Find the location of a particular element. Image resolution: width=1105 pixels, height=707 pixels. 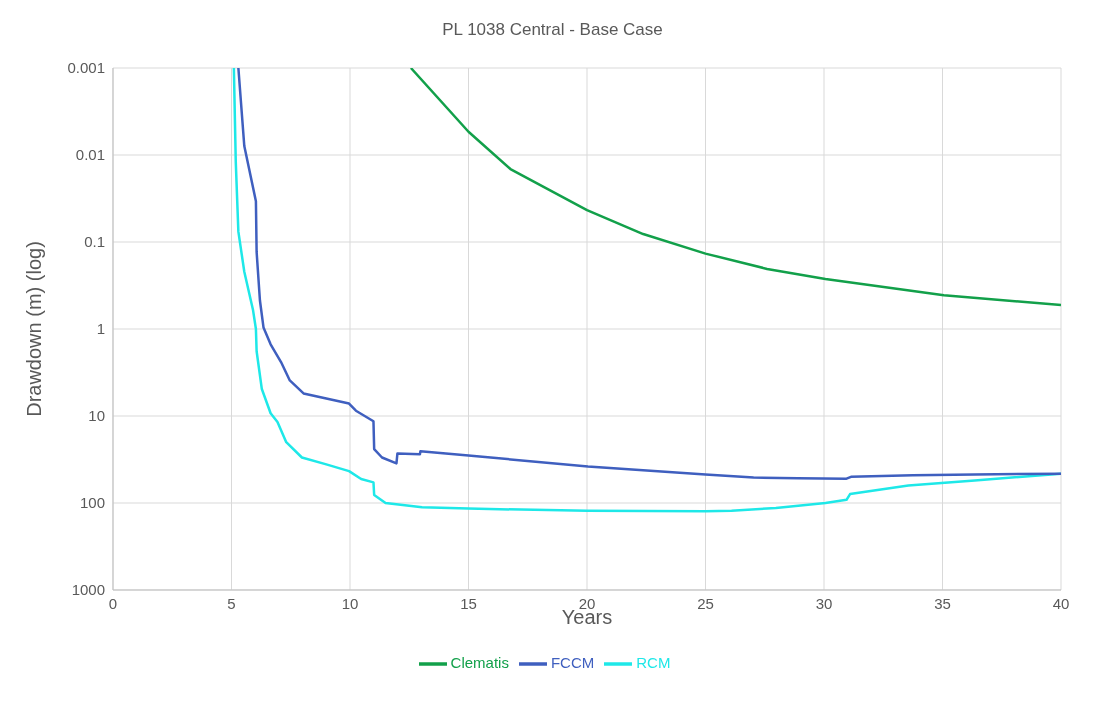

x-tick-label: 35 is located at coordinates (942, 603).